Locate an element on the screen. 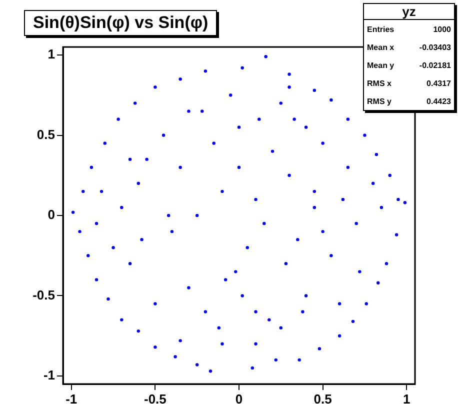 This screenshot has width=458, height=404. text: Entries 1000 is located at coordinates (409, 29).